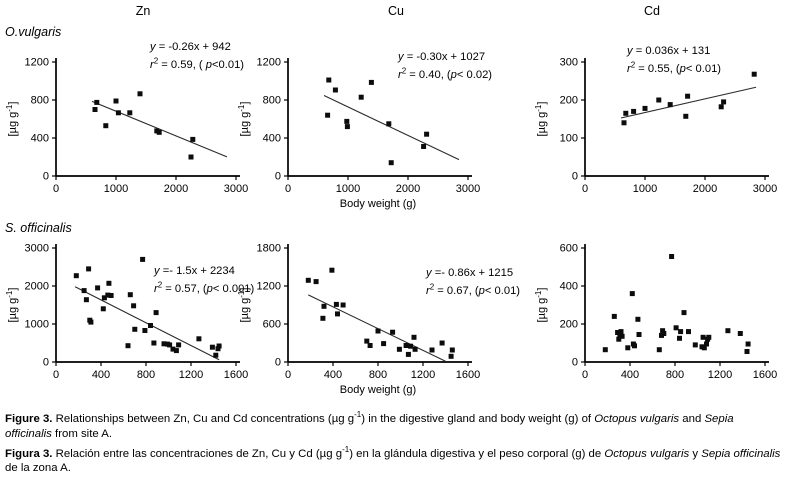 The height and width of the screenshot is (492, 785). Describe the element at coordinates (569, 139) in the screenshot. I see `svg-text: 100` at that location.